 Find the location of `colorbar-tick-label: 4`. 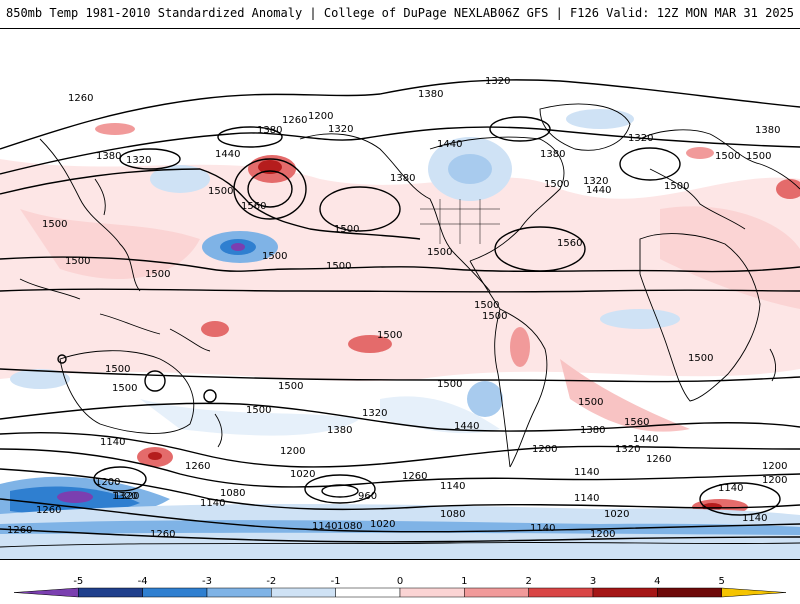

colorbar-tick-label: 4 is located at coordinates (657, 581).